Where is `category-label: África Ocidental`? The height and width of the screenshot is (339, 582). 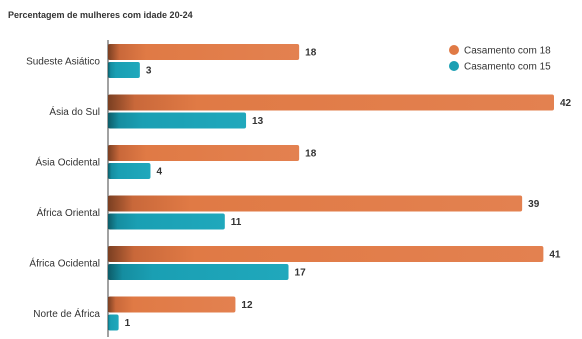 category-label: África Ocidental is located at coordinates (64, 263).